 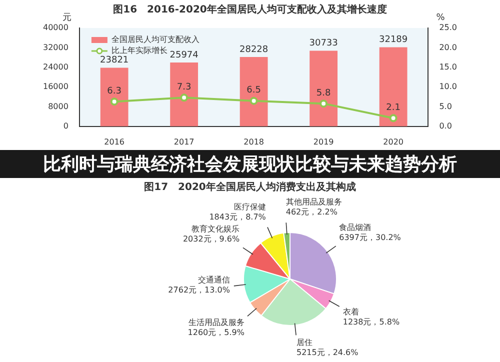 What do you see at coordinates (350, 311) in the screenshot?
I see `slice-label: 衣着` at bounding box center [350, 311].